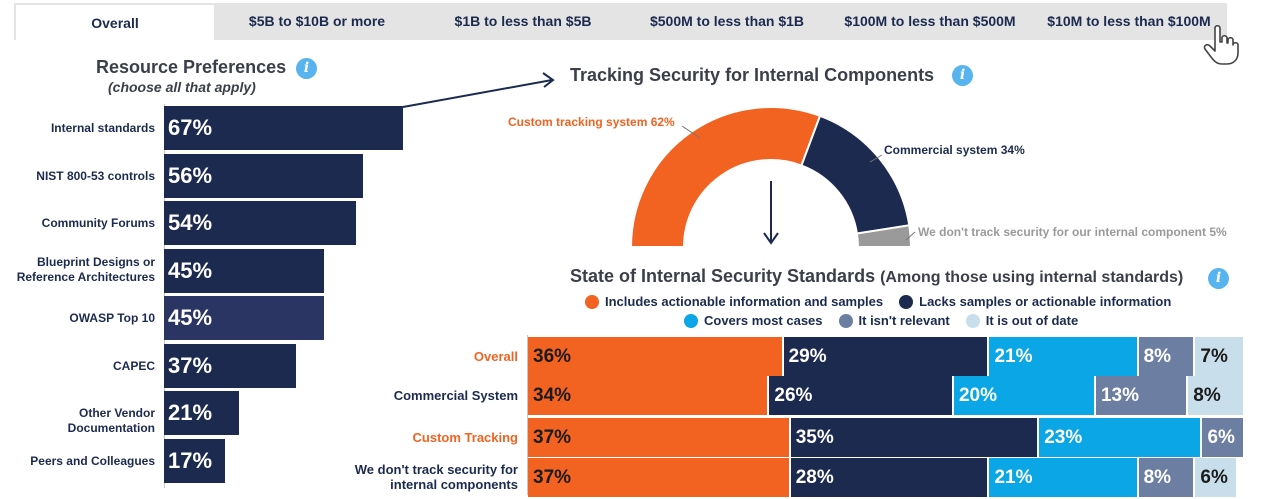 This screenshot has width=1288, height=499. Describe the element at coordinates (111, 420) in the screenshot. I see `bar-category-label: Other Vendor Documentation` at that location.